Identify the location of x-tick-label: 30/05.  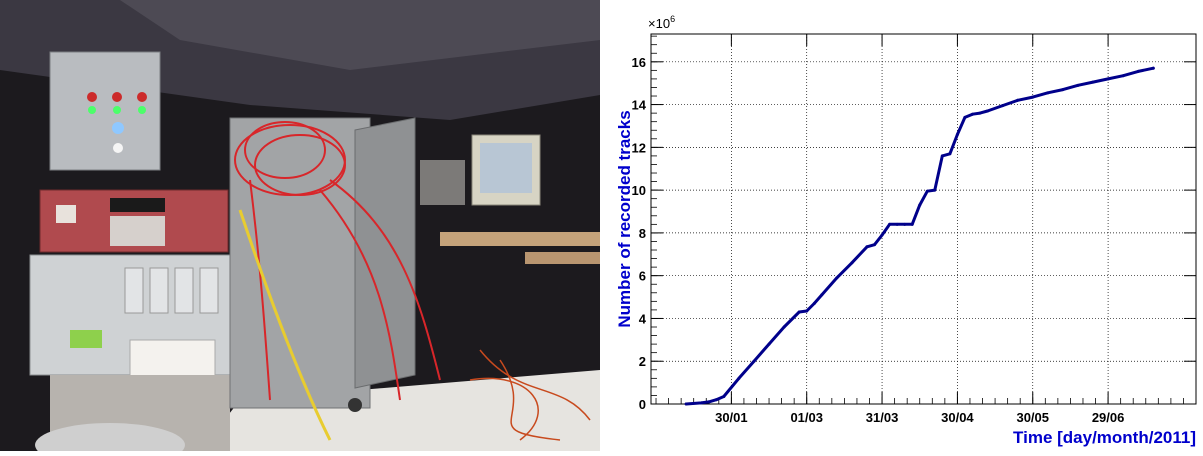
(1032, 417).